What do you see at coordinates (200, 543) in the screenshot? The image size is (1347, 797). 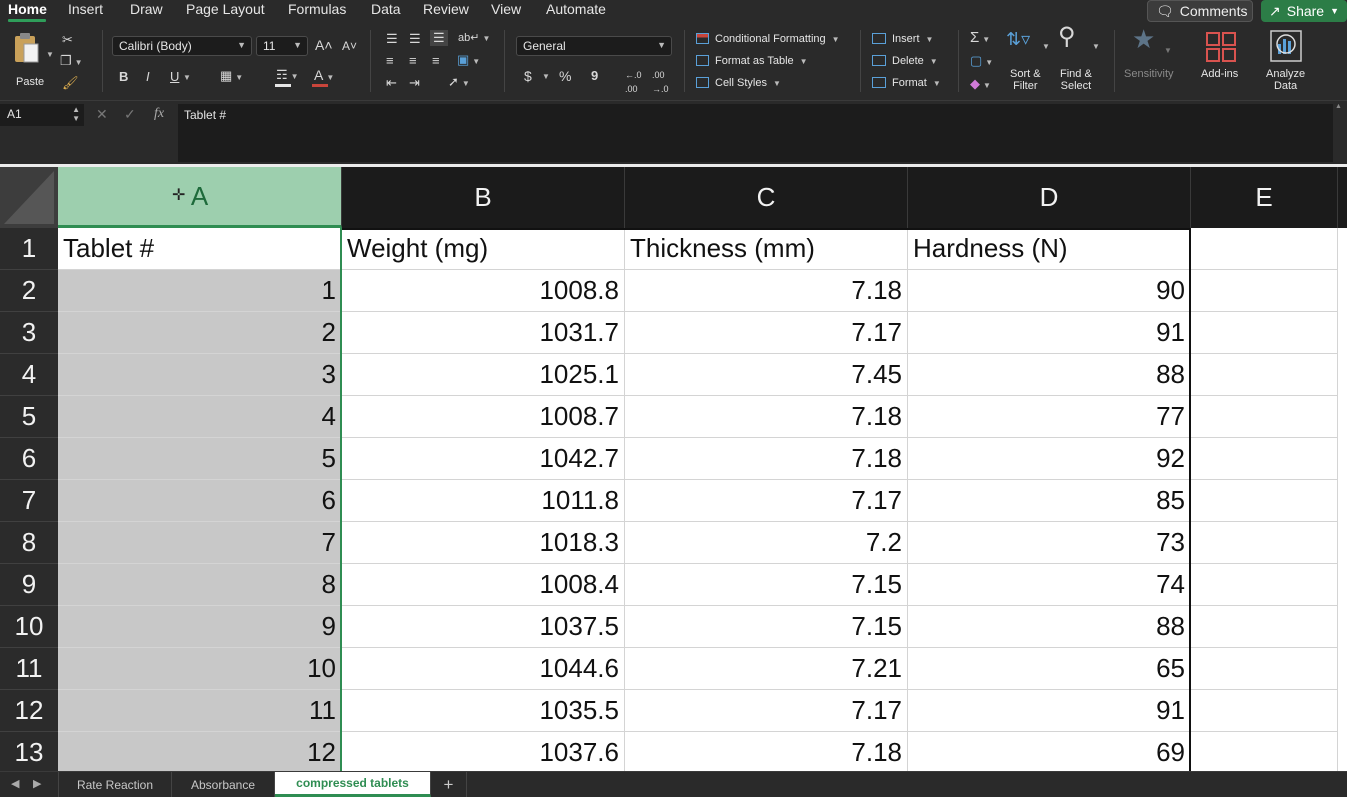 I see `table-cell: 7` at bounding box center [200, 543].